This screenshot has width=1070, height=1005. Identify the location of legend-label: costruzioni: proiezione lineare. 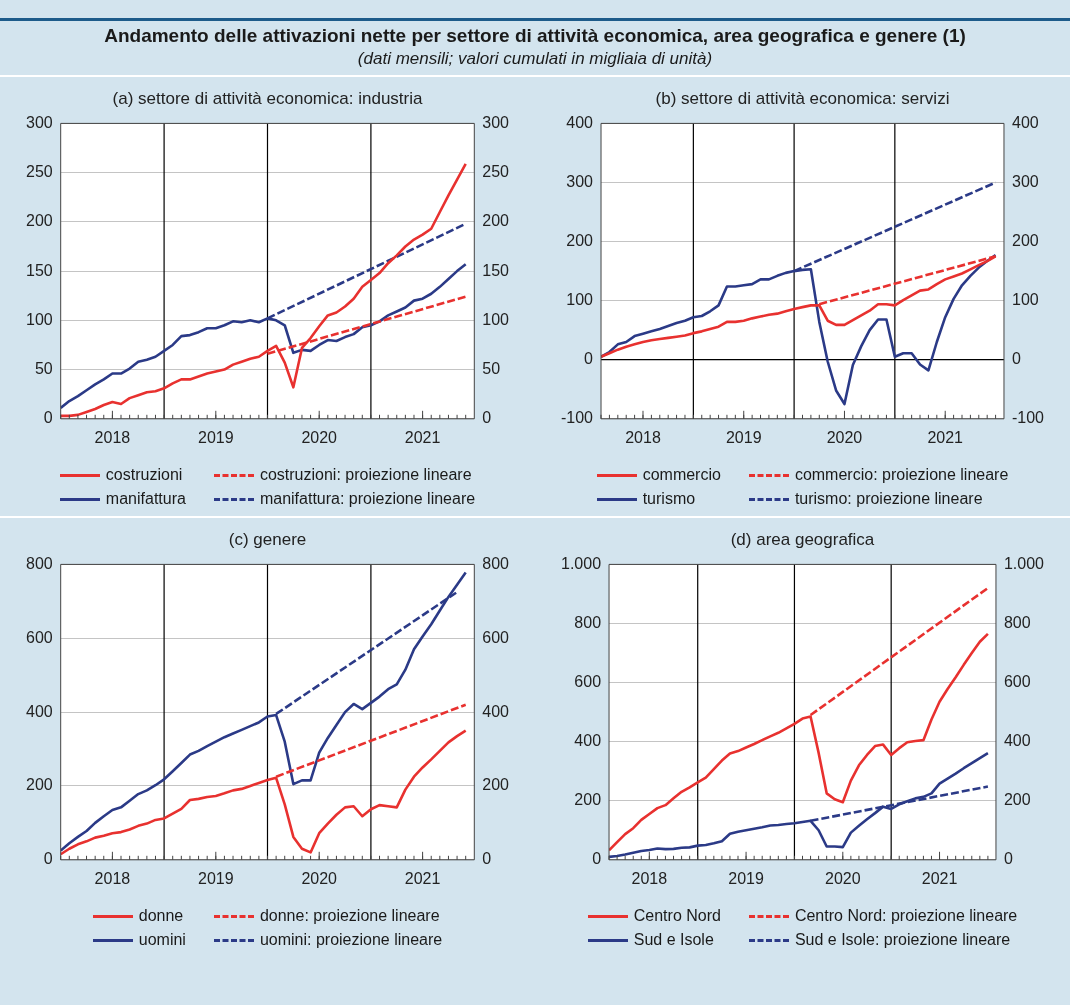
(365, 475).